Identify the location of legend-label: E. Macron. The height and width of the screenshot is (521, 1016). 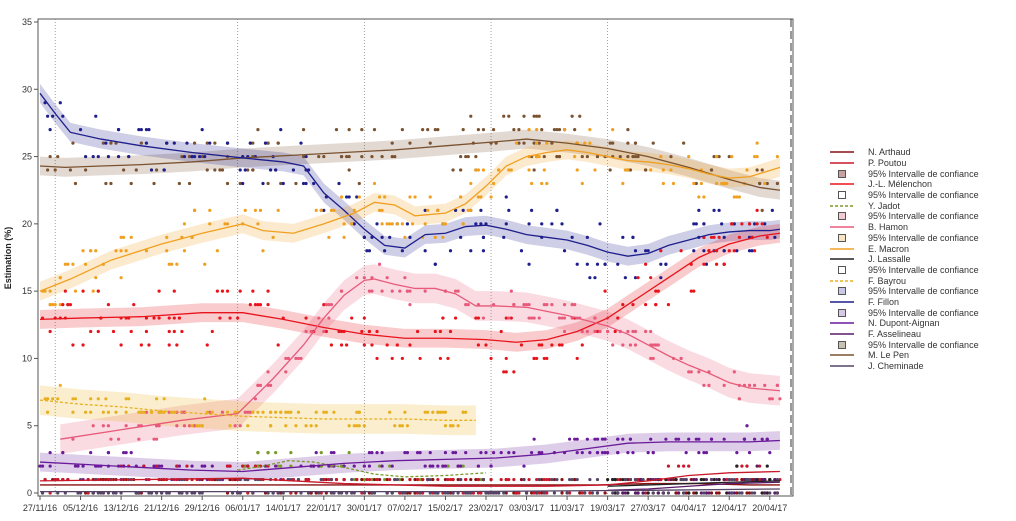
(889, 248).